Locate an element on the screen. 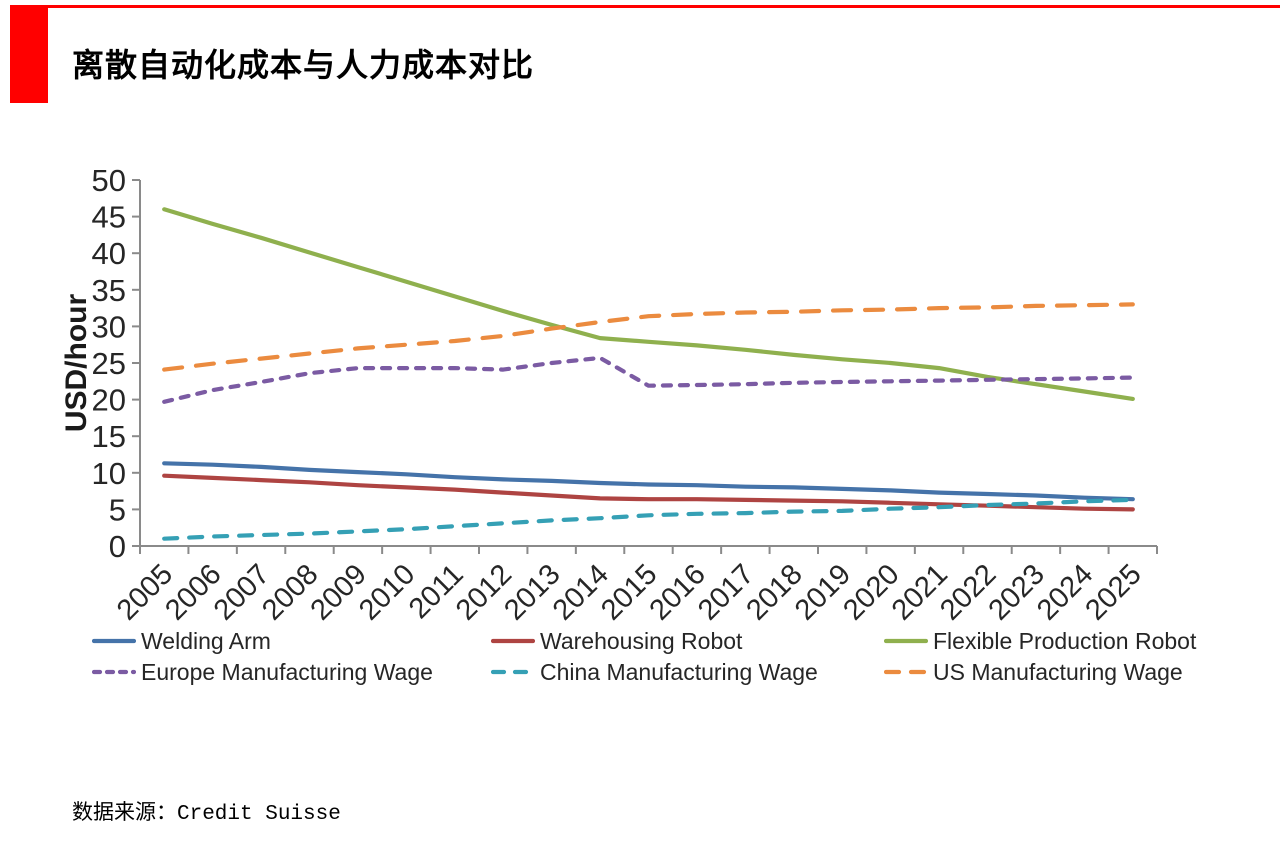 This screenshot has height=850, width=1280. legend-marker-china-manufacturing-wage is located at coordinates (513, 672).